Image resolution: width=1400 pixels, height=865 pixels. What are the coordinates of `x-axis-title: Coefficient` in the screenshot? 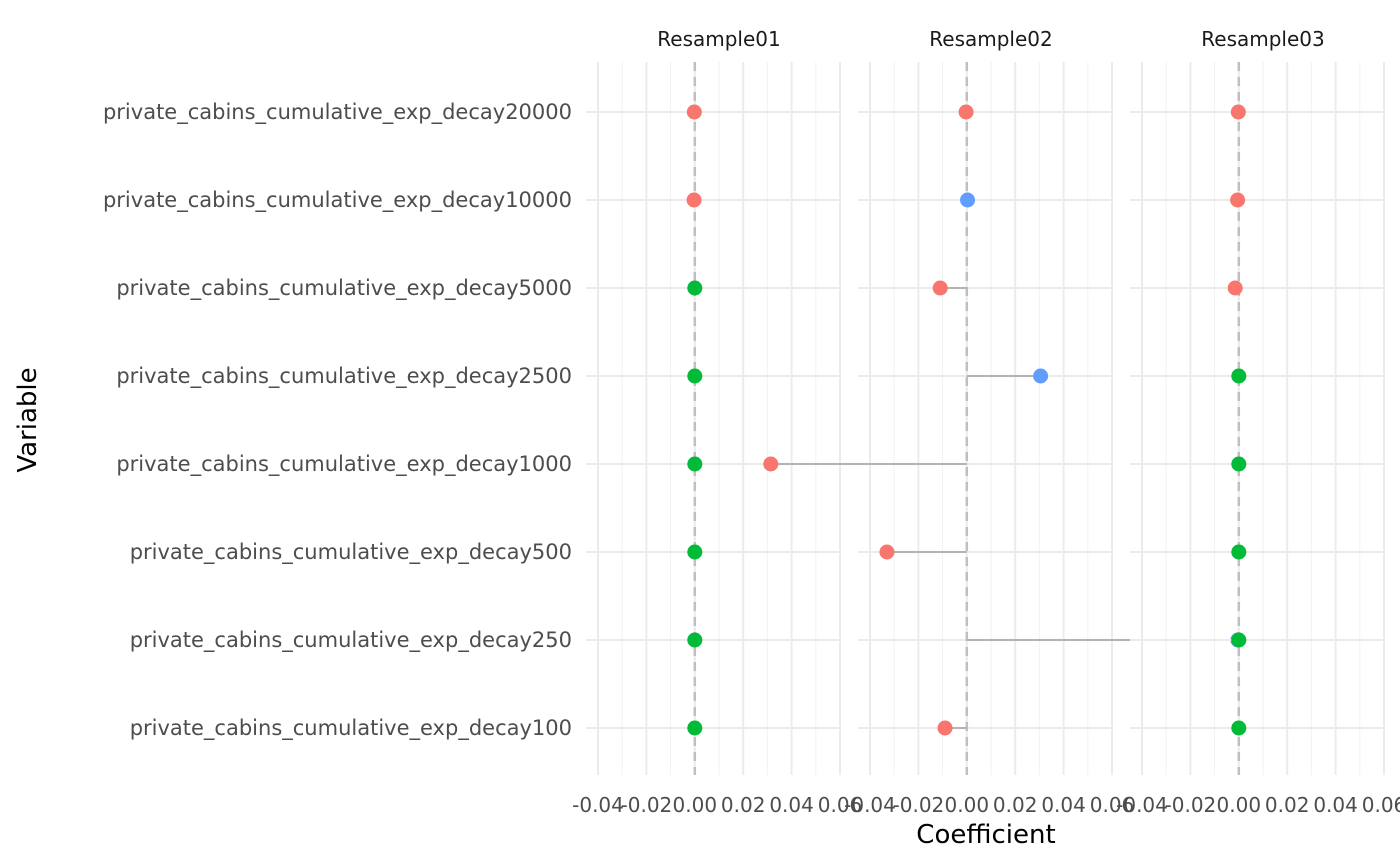 It's located at (985, 835).